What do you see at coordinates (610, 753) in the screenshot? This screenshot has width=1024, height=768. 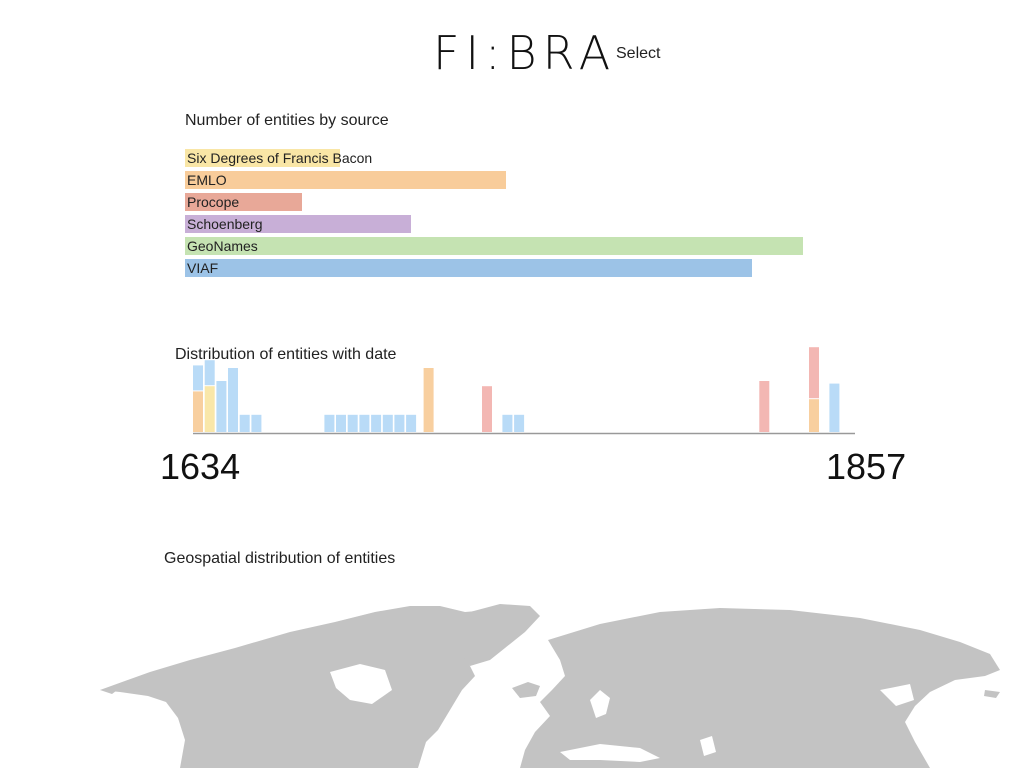 I see `mediterranean-sea` at bounding box center [610, 753].